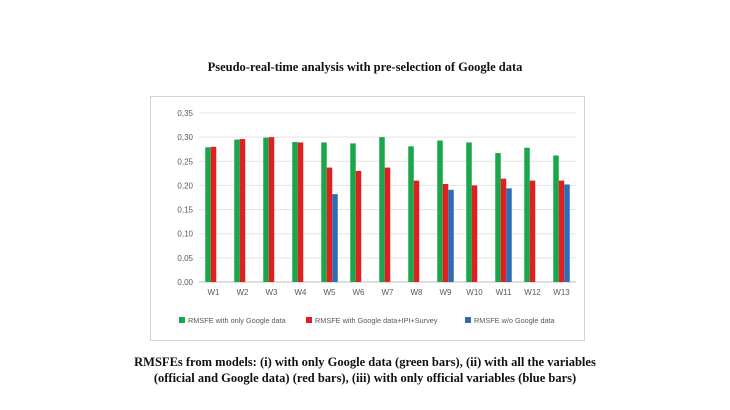 The image size is (730, 410). Describe the element at coordinates (185, 161) in the screenshot. I see `y-tick-label: 0,25` at that location.